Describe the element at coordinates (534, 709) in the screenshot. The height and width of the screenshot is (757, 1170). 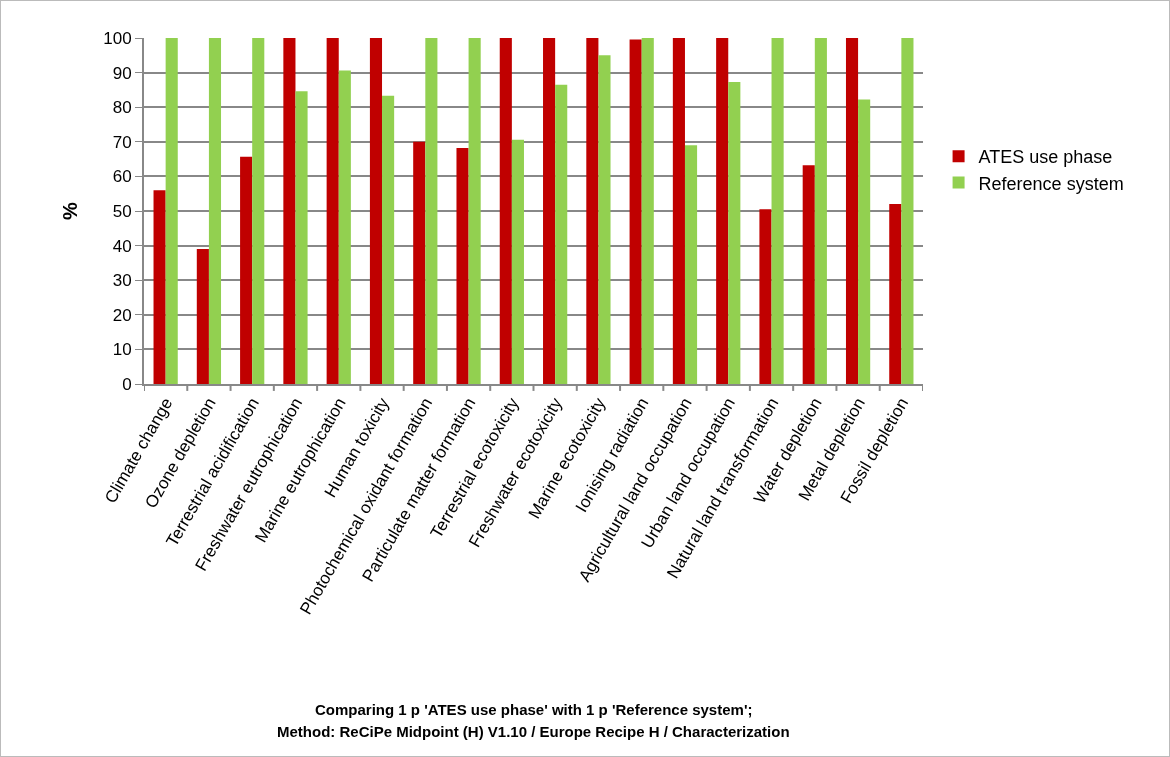
I see `text: Comparing 1 p 'ATES use phase' with 1 p 'Reference system';` at that location.